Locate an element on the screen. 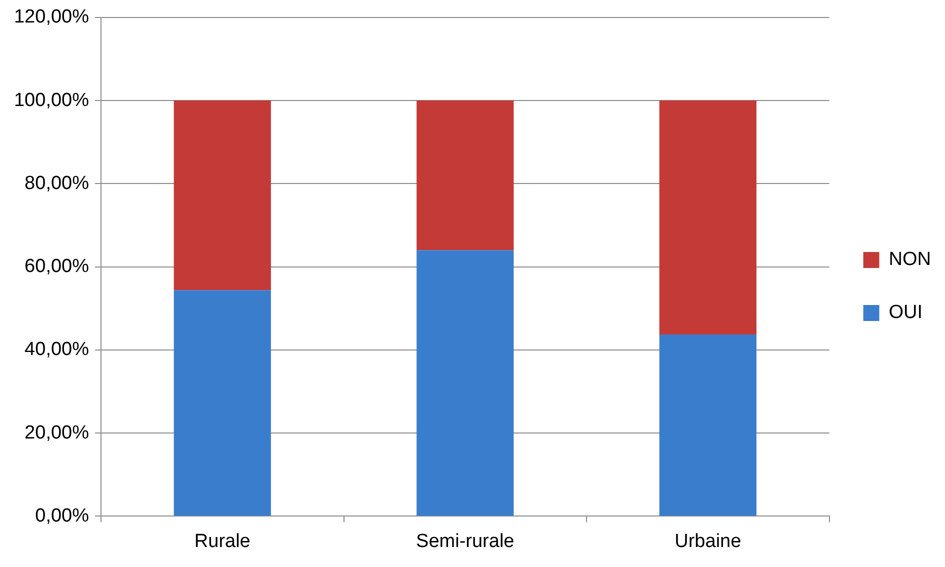 The image size is (945, 567). y-tick-label: 40,00% is located at coordinates (57, 349).